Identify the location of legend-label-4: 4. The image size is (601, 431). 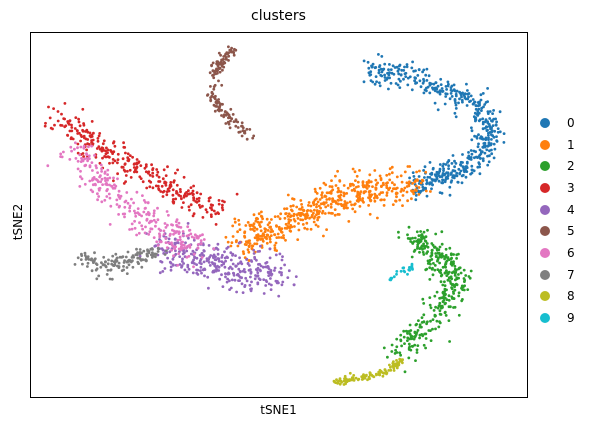
(571, 209).